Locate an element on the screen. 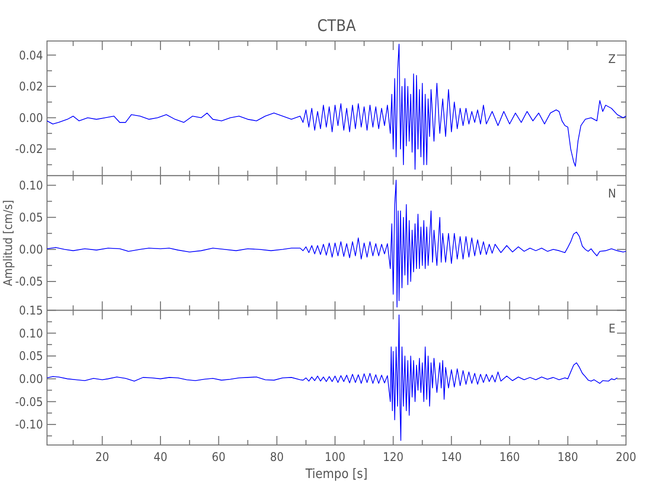  x-tick-label: 40 is located at coordinates (161, 457).